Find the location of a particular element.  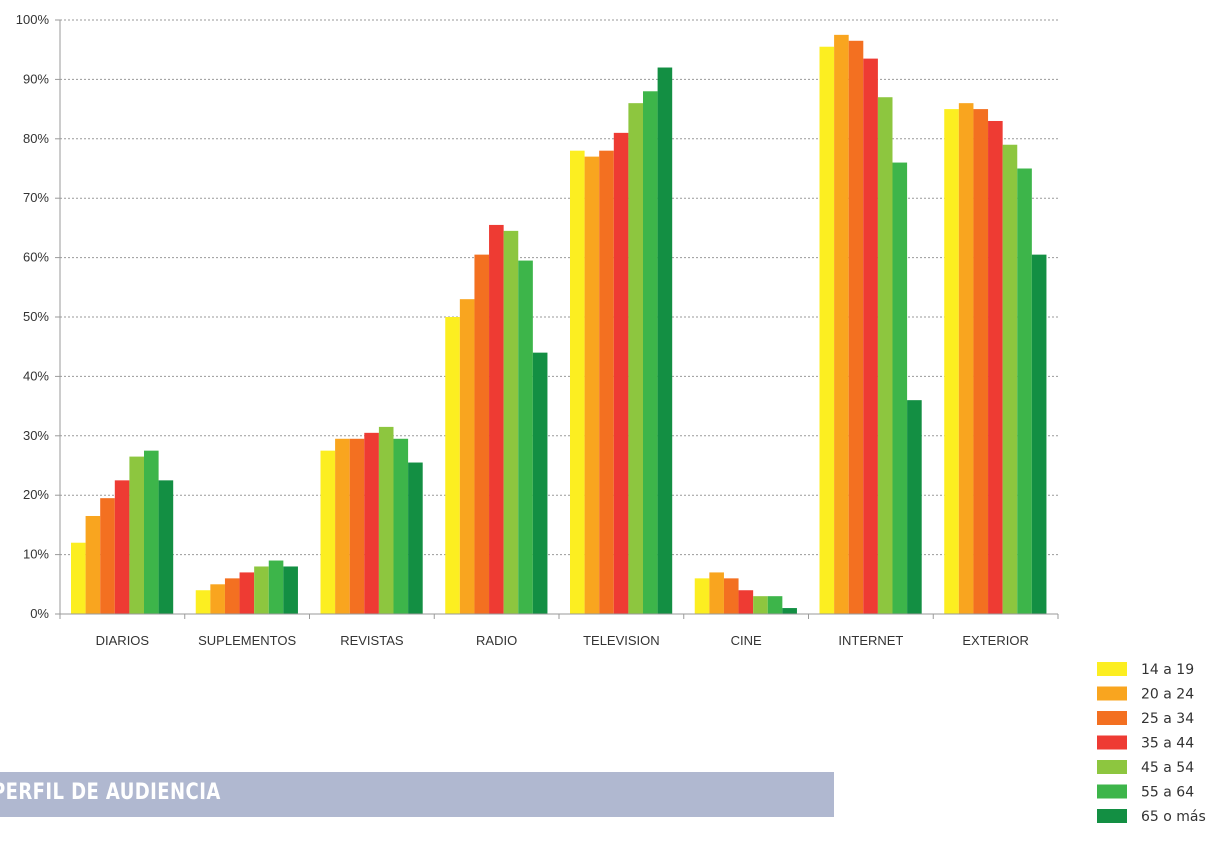

section-banner: PERFIL DE AUDIENCIA is located at coordinates (417, 794).